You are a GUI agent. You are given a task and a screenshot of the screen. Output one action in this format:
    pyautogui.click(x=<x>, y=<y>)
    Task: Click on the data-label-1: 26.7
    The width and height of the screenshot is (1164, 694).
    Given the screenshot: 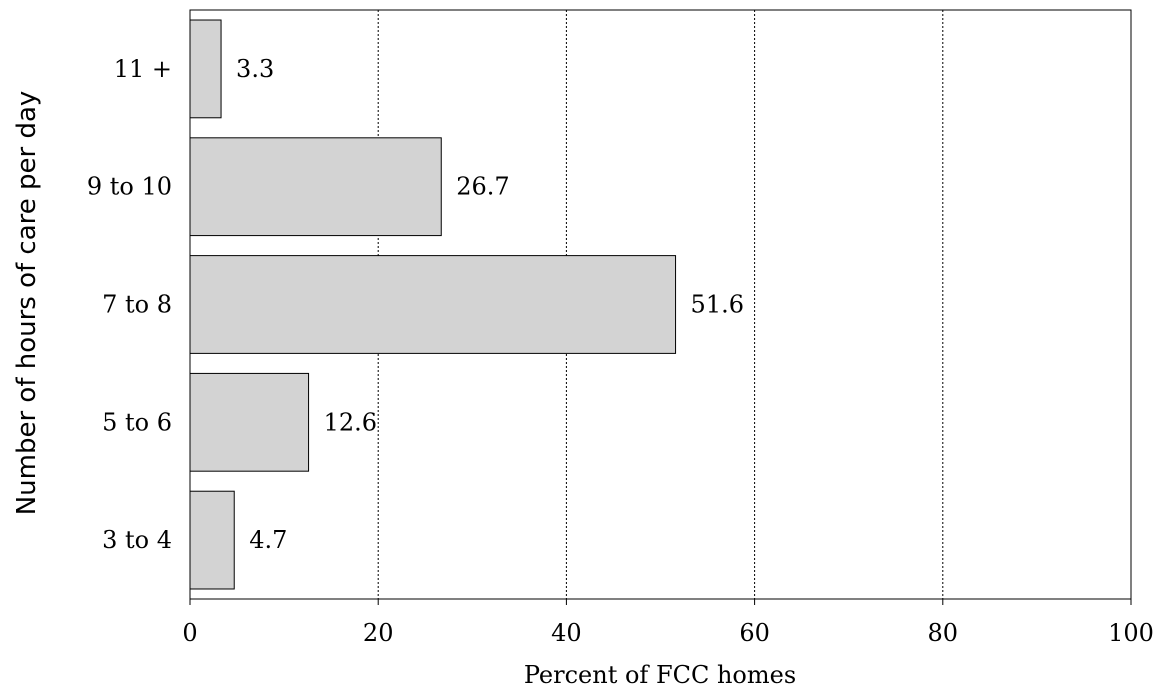 What is the action you would take?
    pyautogui.click(x=482, y=187)
    